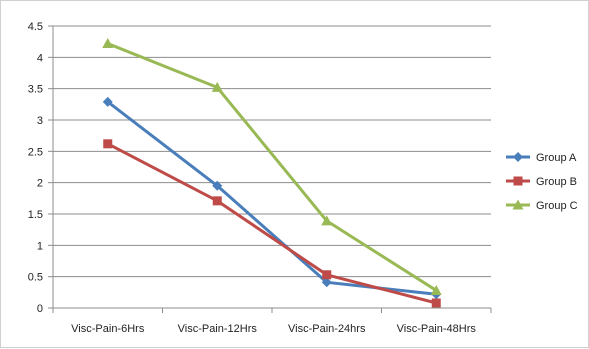 The image size is (589, 349). I want to click on legend-label: Group B, so click(556, 182).